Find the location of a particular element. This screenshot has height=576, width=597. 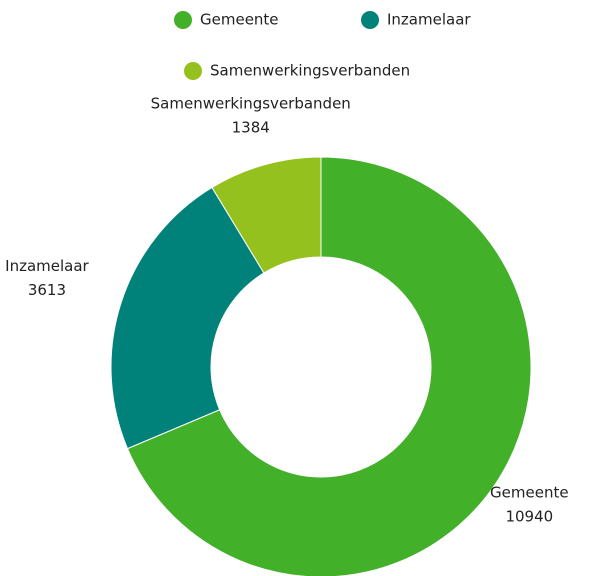

slice-value: 10940 is located at coordinates (529, 517).